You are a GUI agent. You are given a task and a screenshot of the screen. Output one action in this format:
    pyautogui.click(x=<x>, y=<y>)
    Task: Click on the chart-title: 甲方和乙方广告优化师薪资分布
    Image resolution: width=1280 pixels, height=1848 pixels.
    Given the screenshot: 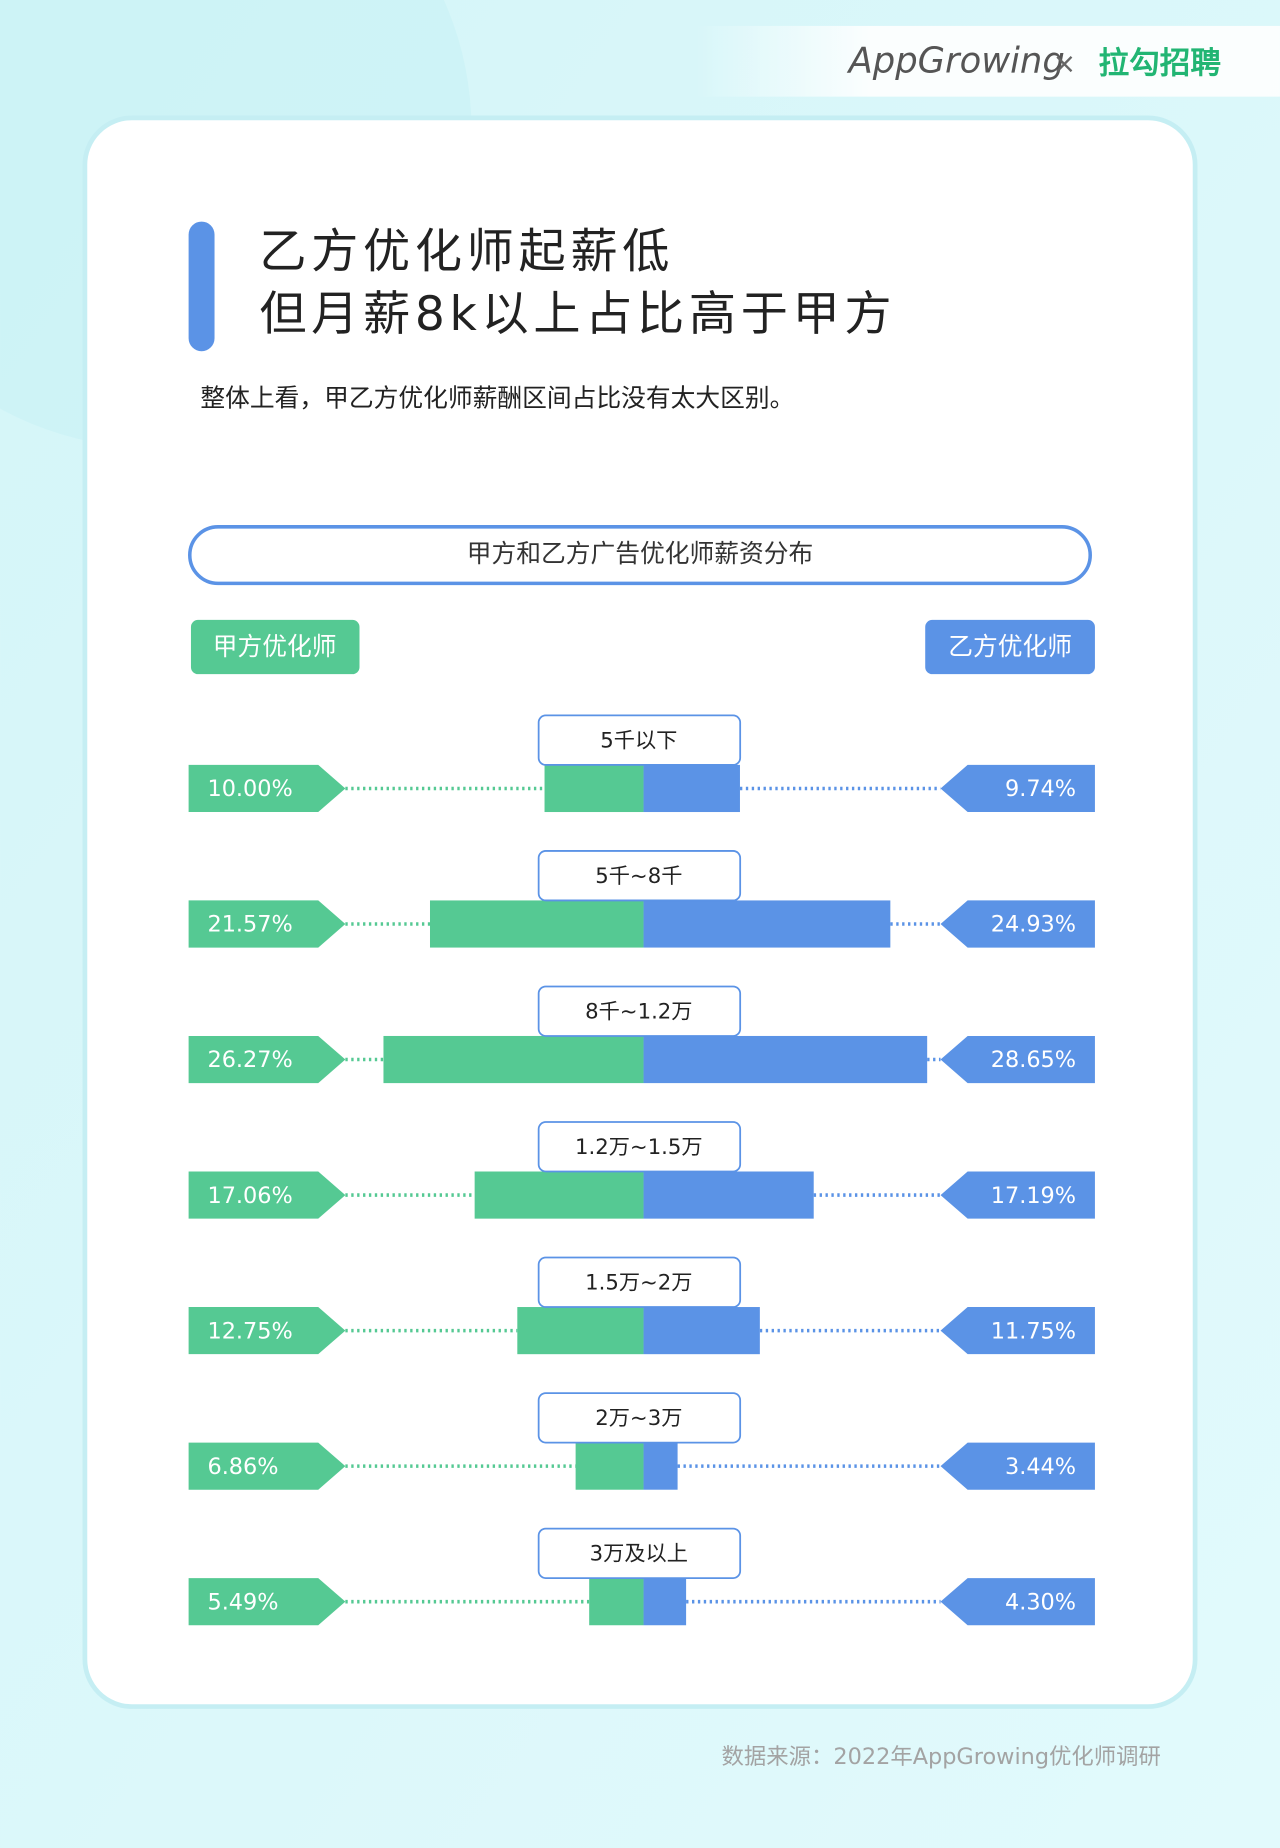 What is the action you would take?
    pyautogui.click(x=640, y=553)
    